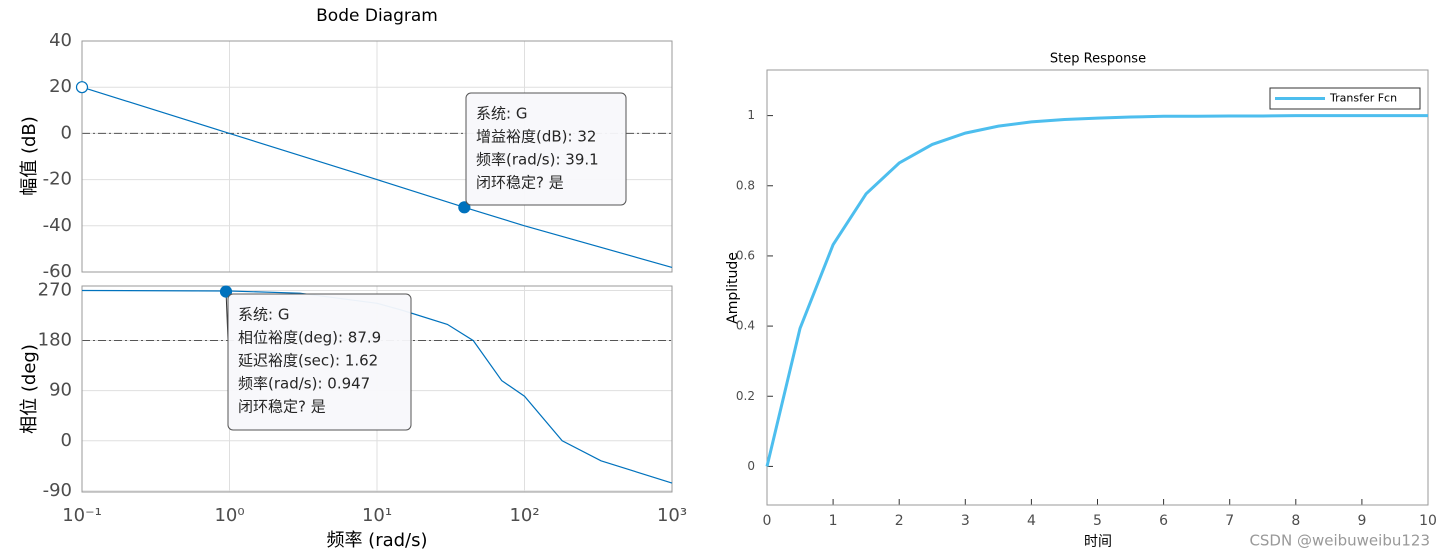 The height and width of the screenshot is (557, 1445). I want to click on x-tick-label: 10¹, so click(377, 515).